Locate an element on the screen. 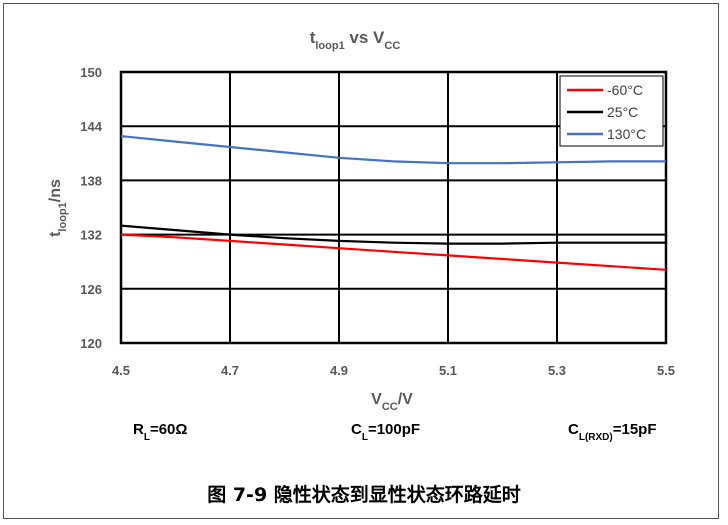  y-tick-label: 120 is located at coordinates (91, 343).